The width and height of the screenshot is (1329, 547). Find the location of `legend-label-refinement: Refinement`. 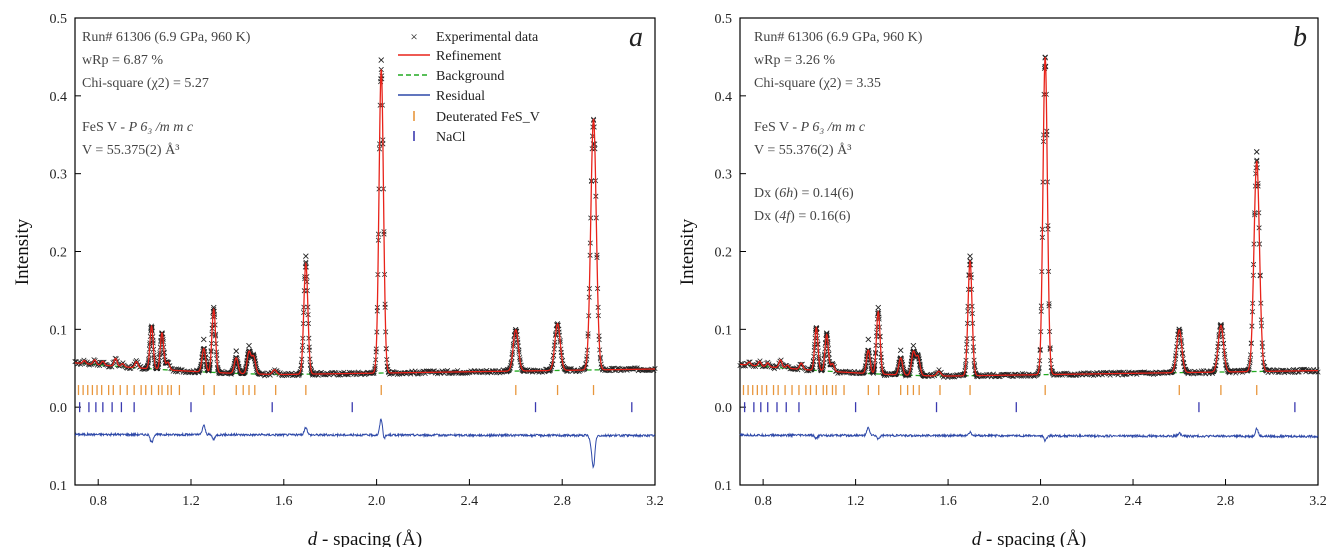

legend-label-refinement: Refinement is located at coordinates (468, 56).